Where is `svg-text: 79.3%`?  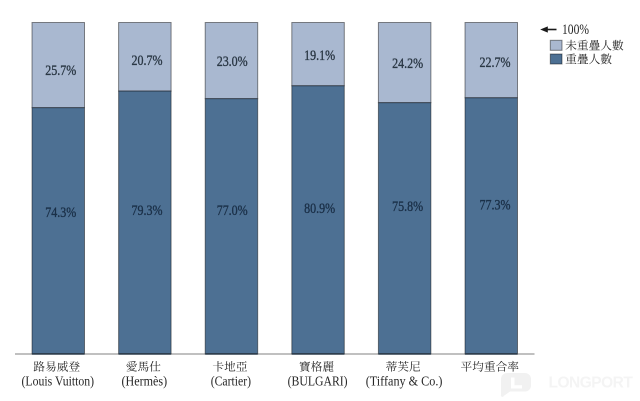
svg-text: 79.3% is located at coordinates (147, 211).